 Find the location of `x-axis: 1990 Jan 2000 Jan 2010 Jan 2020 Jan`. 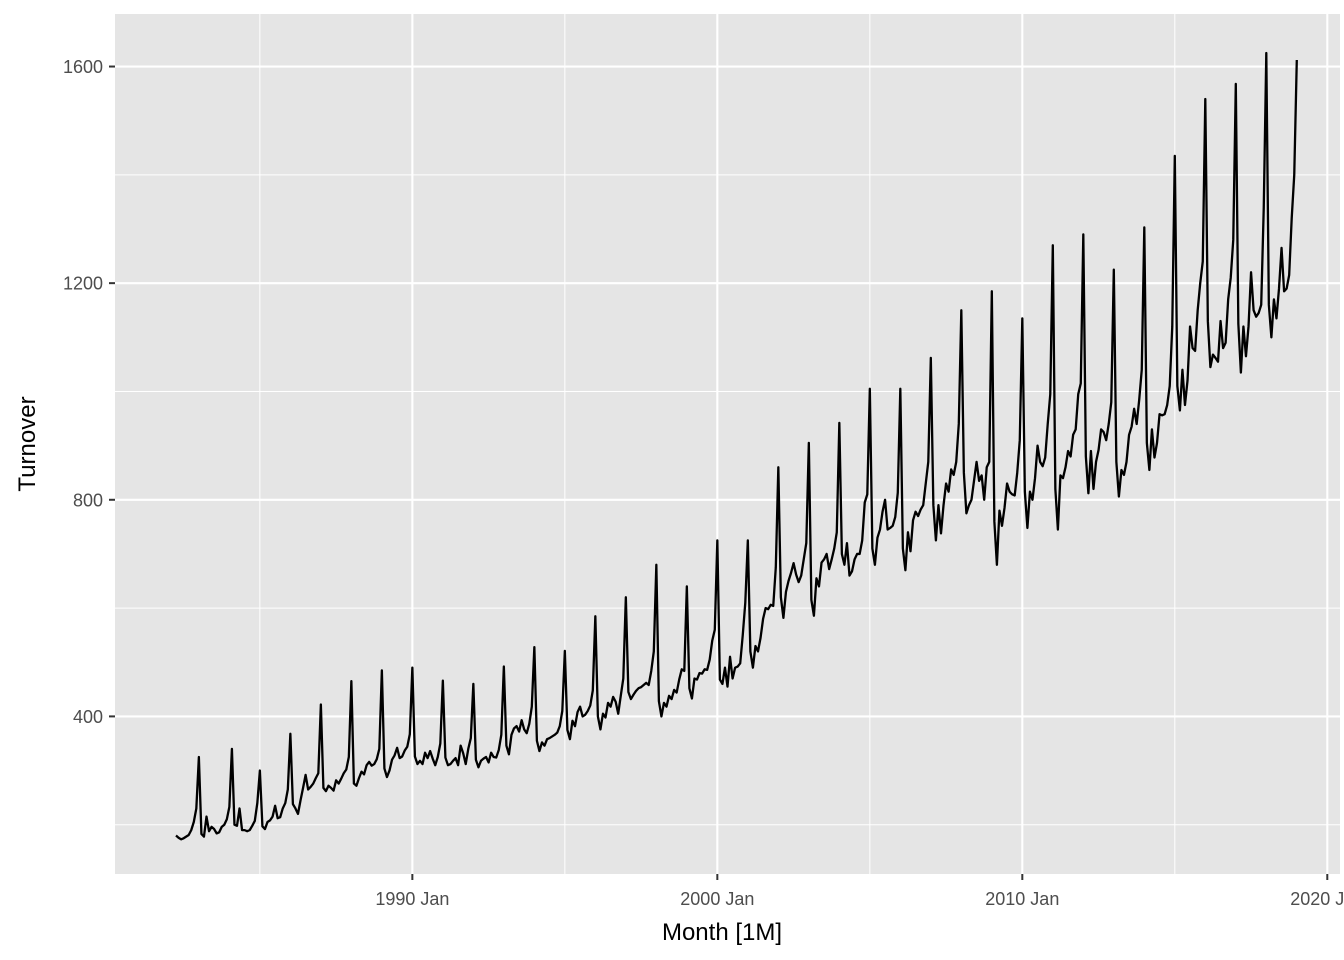

x-axis: 1990 Jan 2000 Jan 2010 Jan 2020 Jan is located at coordinates (859, 891).